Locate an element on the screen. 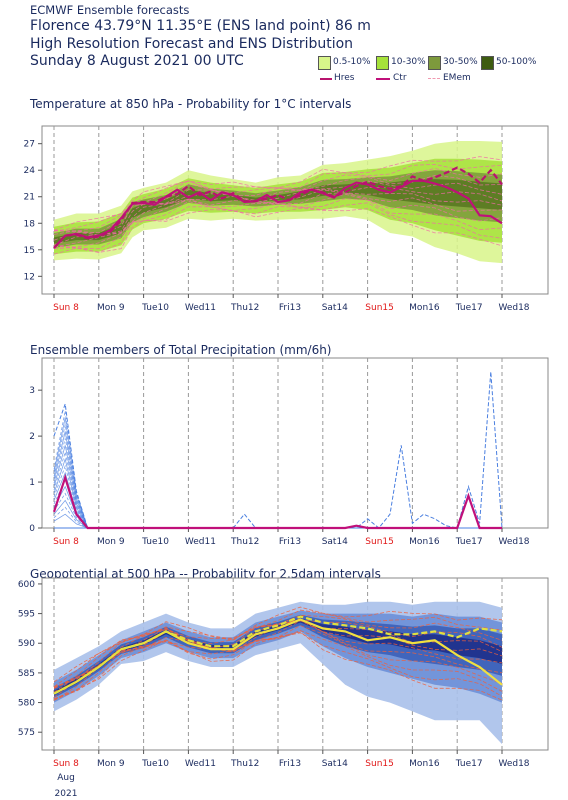 This screenshot has width=568, height=800. x-sublabel-month: Aug is located at coordinates (66, 778).